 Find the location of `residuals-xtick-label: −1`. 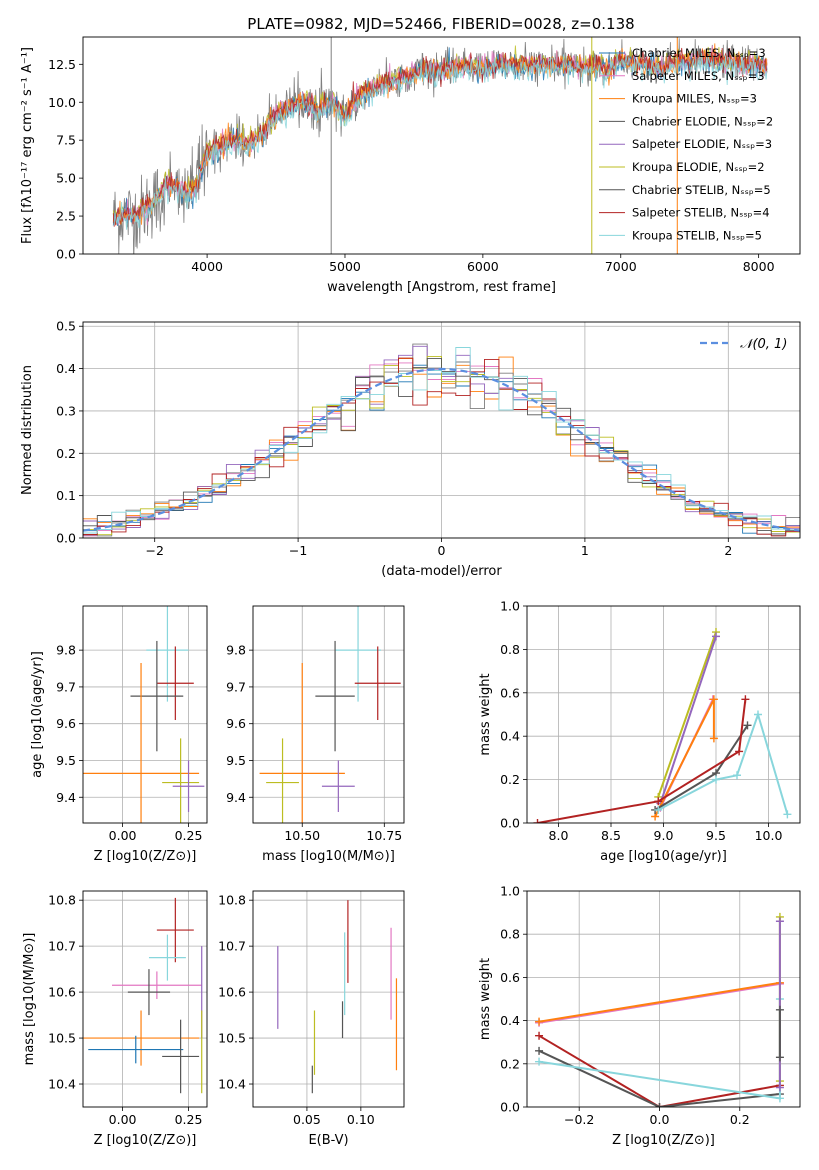

residuals-xtick-label: −1 is located at coordinates (298, 550).